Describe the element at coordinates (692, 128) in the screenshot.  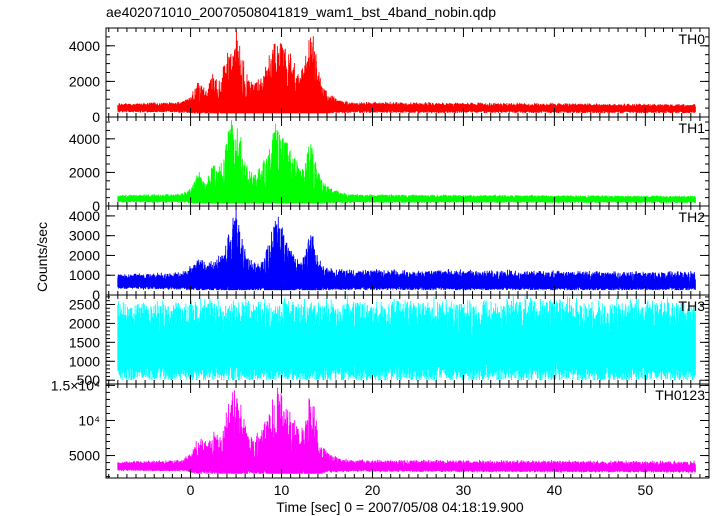
I see `panel-label-th1: TH1` at that location.